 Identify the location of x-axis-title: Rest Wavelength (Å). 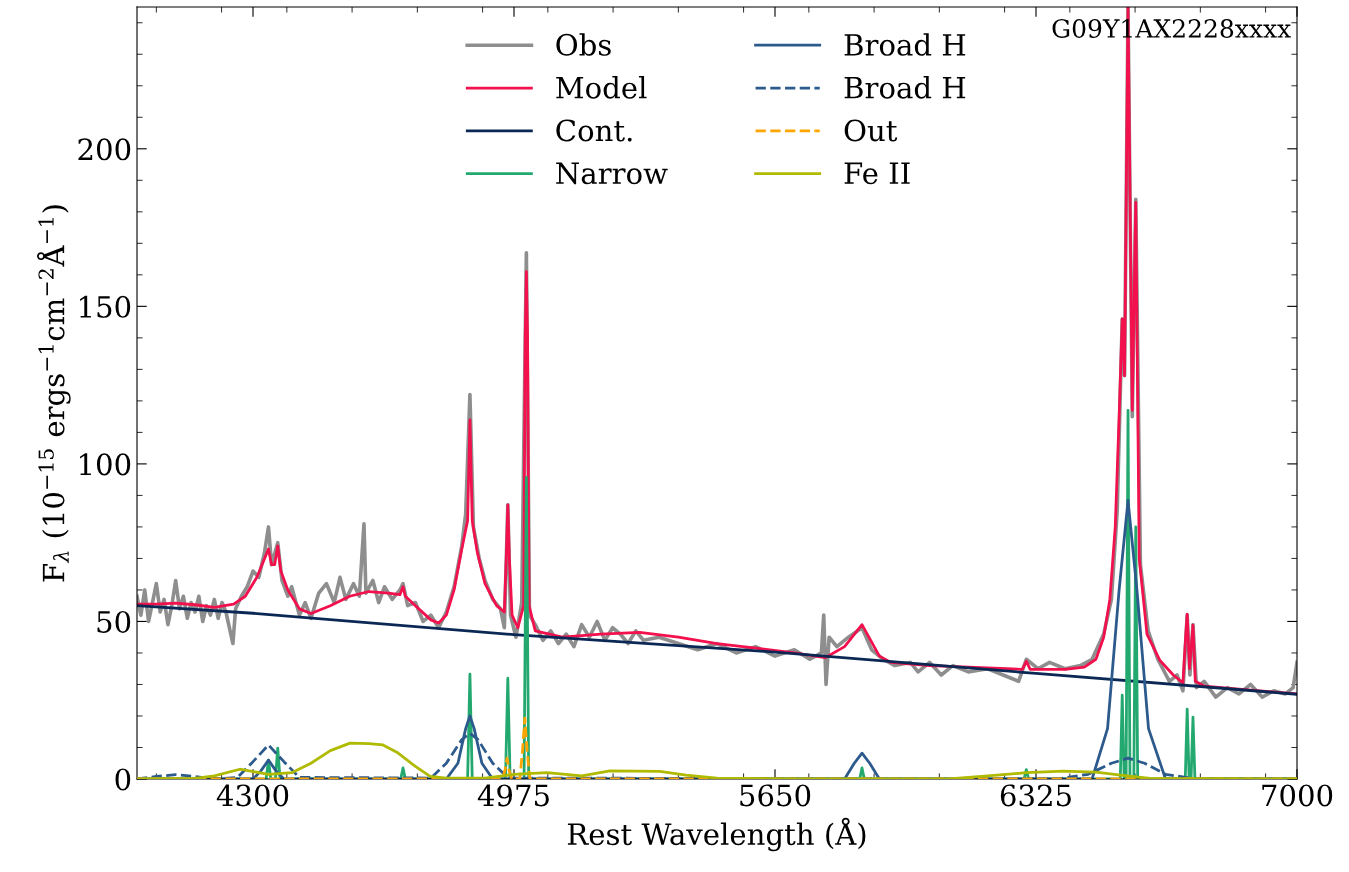
(716, 834).